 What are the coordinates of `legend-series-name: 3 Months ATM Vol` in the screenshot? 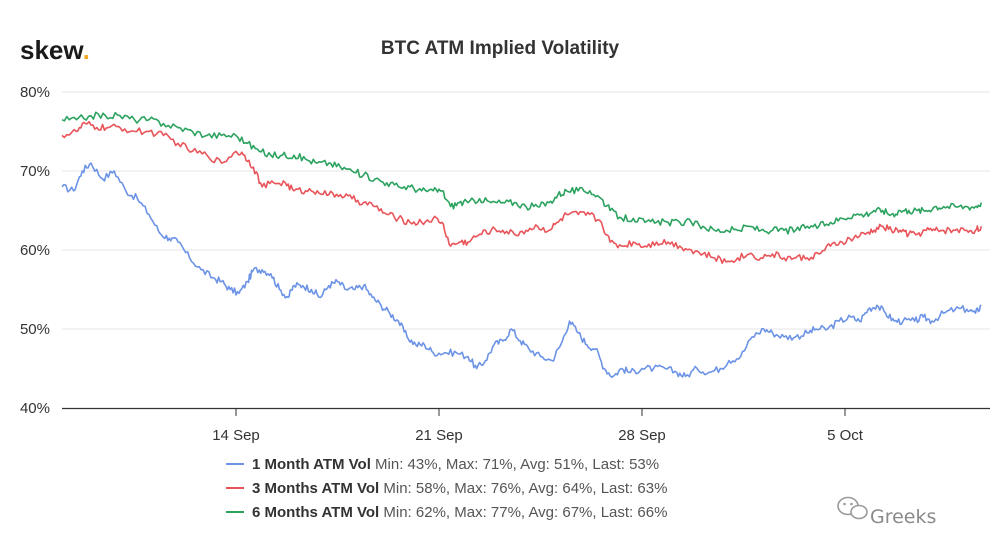 It's located at (317, 488).